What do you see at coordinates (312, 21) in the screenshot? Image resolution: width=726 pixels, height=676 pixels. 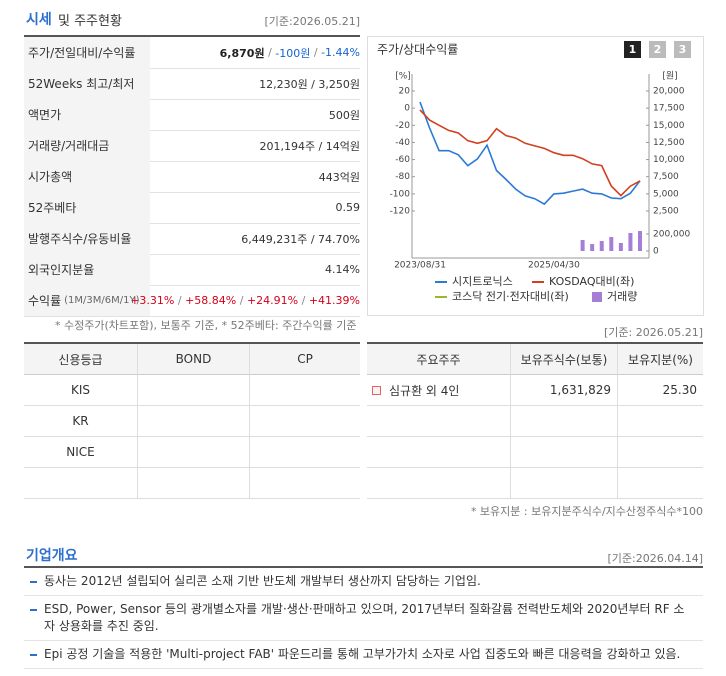 I see `date: [기준:2026.05.21]` at bounding box center [312, 21].